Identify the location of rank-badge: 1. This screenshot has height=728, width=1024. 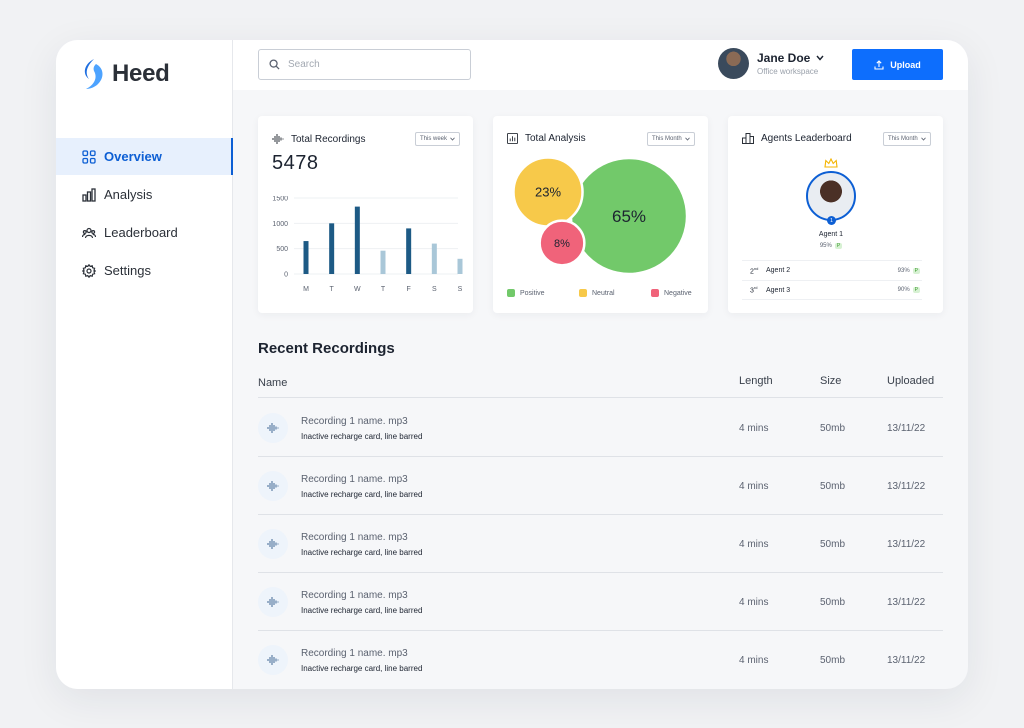
(831, 220).